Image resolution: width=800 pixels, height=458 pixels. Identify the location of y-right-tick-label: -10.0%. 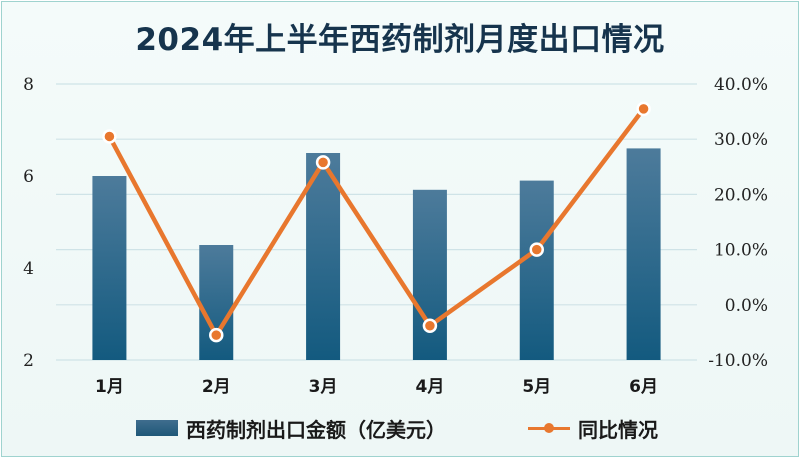
(738, 361).